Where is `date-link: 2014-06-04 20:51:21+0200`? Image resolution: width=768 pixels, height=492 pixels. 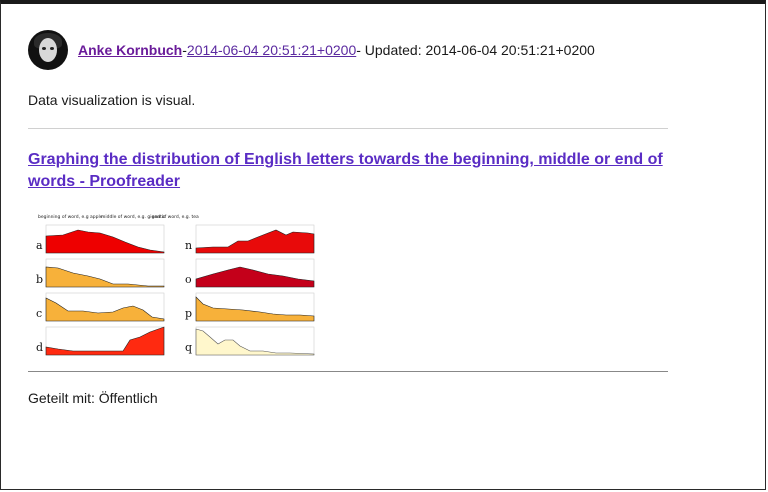
date-link: 2014-06-04 20:51:21+0200 is located at coordinates (271, 50).